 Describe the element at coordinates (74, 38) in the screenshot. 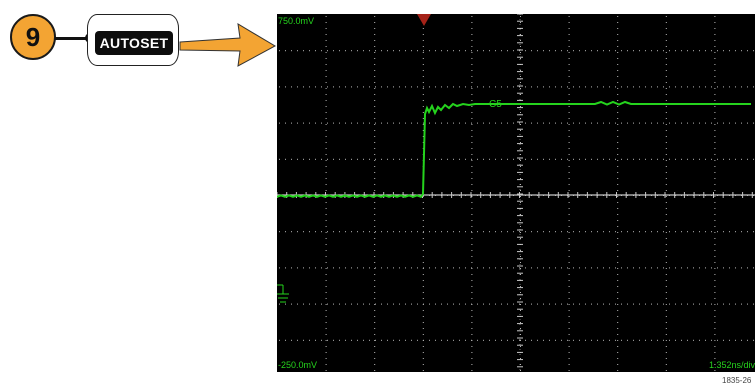

I see `connector-line` at that location.